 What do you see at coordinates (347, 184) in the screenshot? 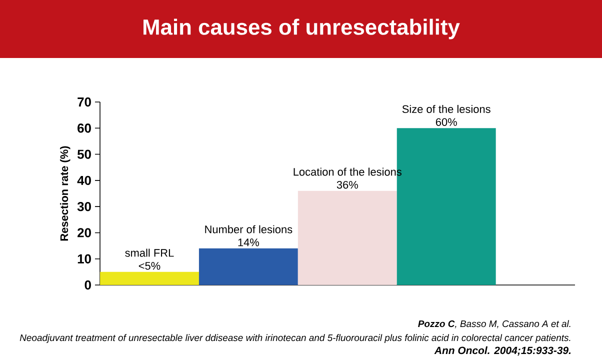
I see `data-label: 36%` at bounding box center [347, 184].